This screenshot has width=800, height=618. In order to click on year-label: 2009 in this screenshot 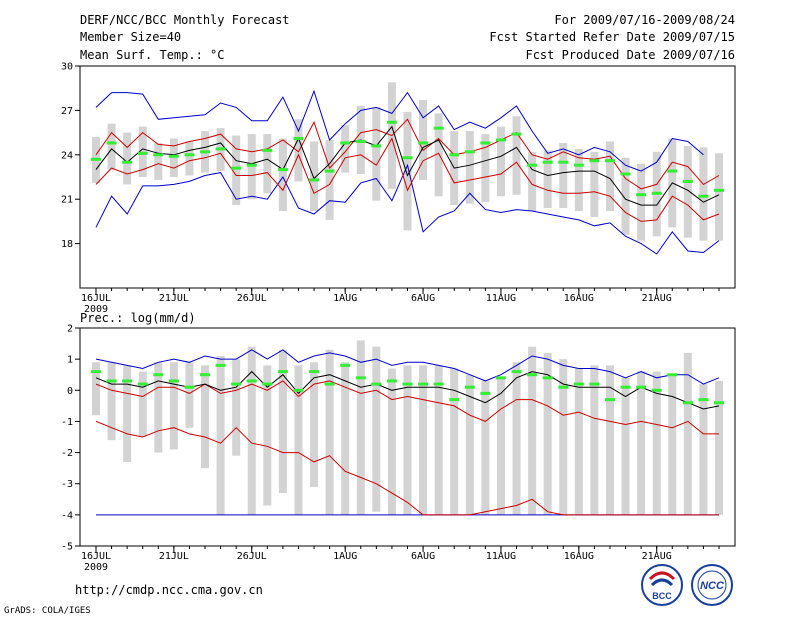, I will do `click(96, 309)`.